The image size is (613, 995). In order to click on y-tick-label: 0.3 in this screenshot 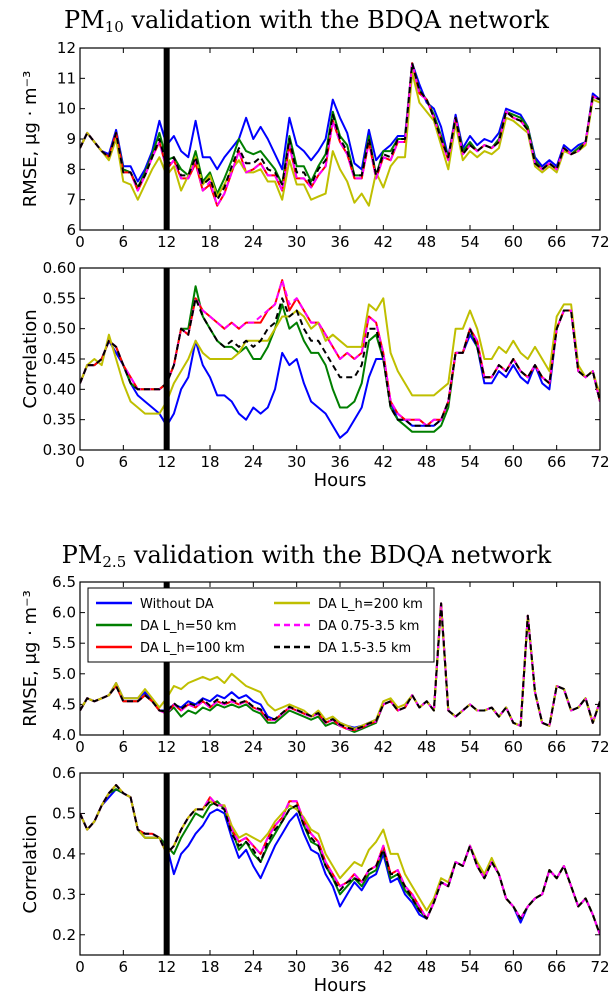, I will do `click(64, 894)`.